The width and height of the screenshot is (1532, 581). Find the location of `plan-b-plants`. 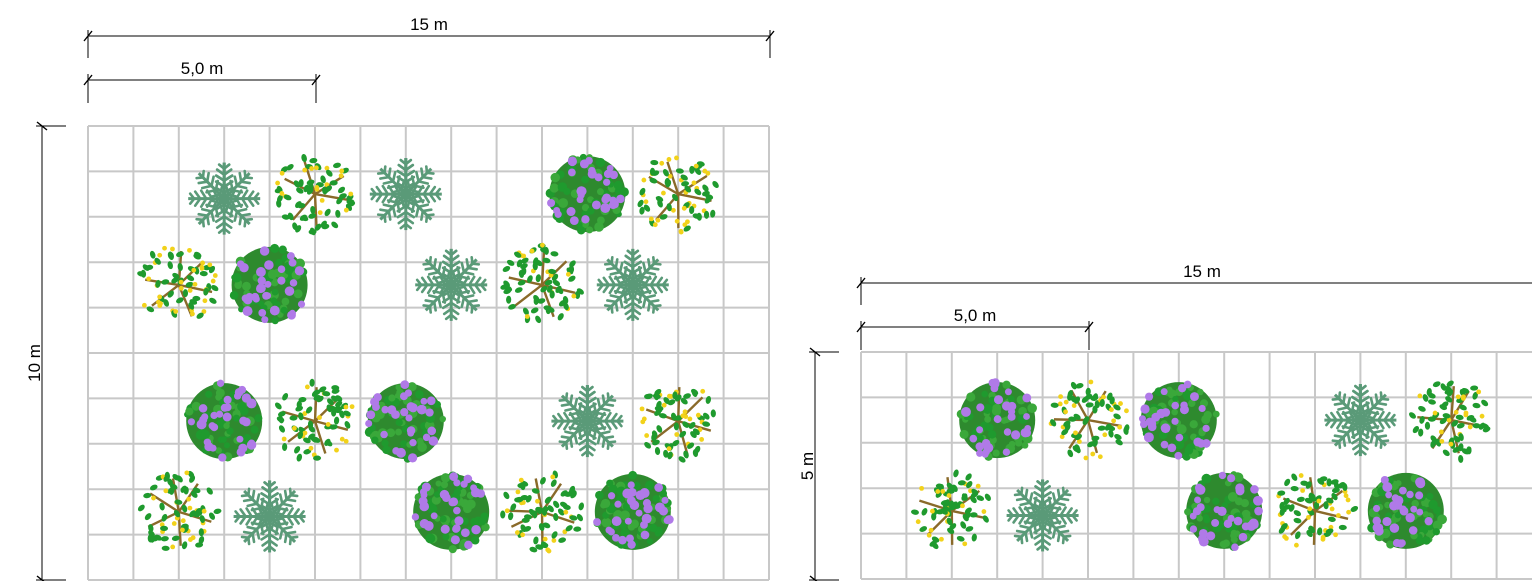

plan-b-plants is located at coordinates (1201, 464).